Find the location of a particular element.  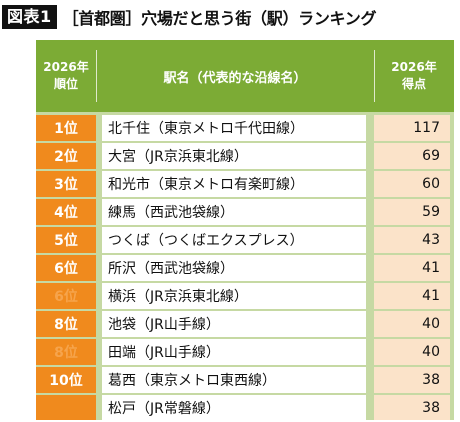

table-row: 5位 つくば（つくばエクスプレス） 43 is located at coordinates (245, 240).